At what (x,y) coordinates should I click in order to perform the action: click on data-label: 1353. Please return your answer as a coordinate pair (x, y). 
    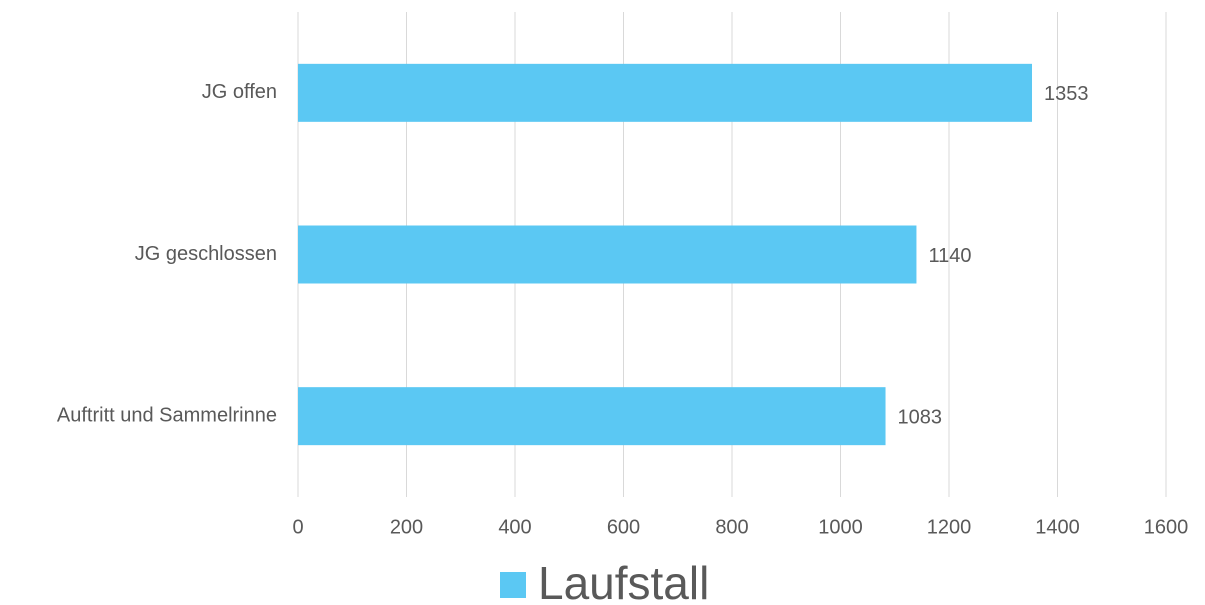
    Looking at the image, I should click on (1066, 94).